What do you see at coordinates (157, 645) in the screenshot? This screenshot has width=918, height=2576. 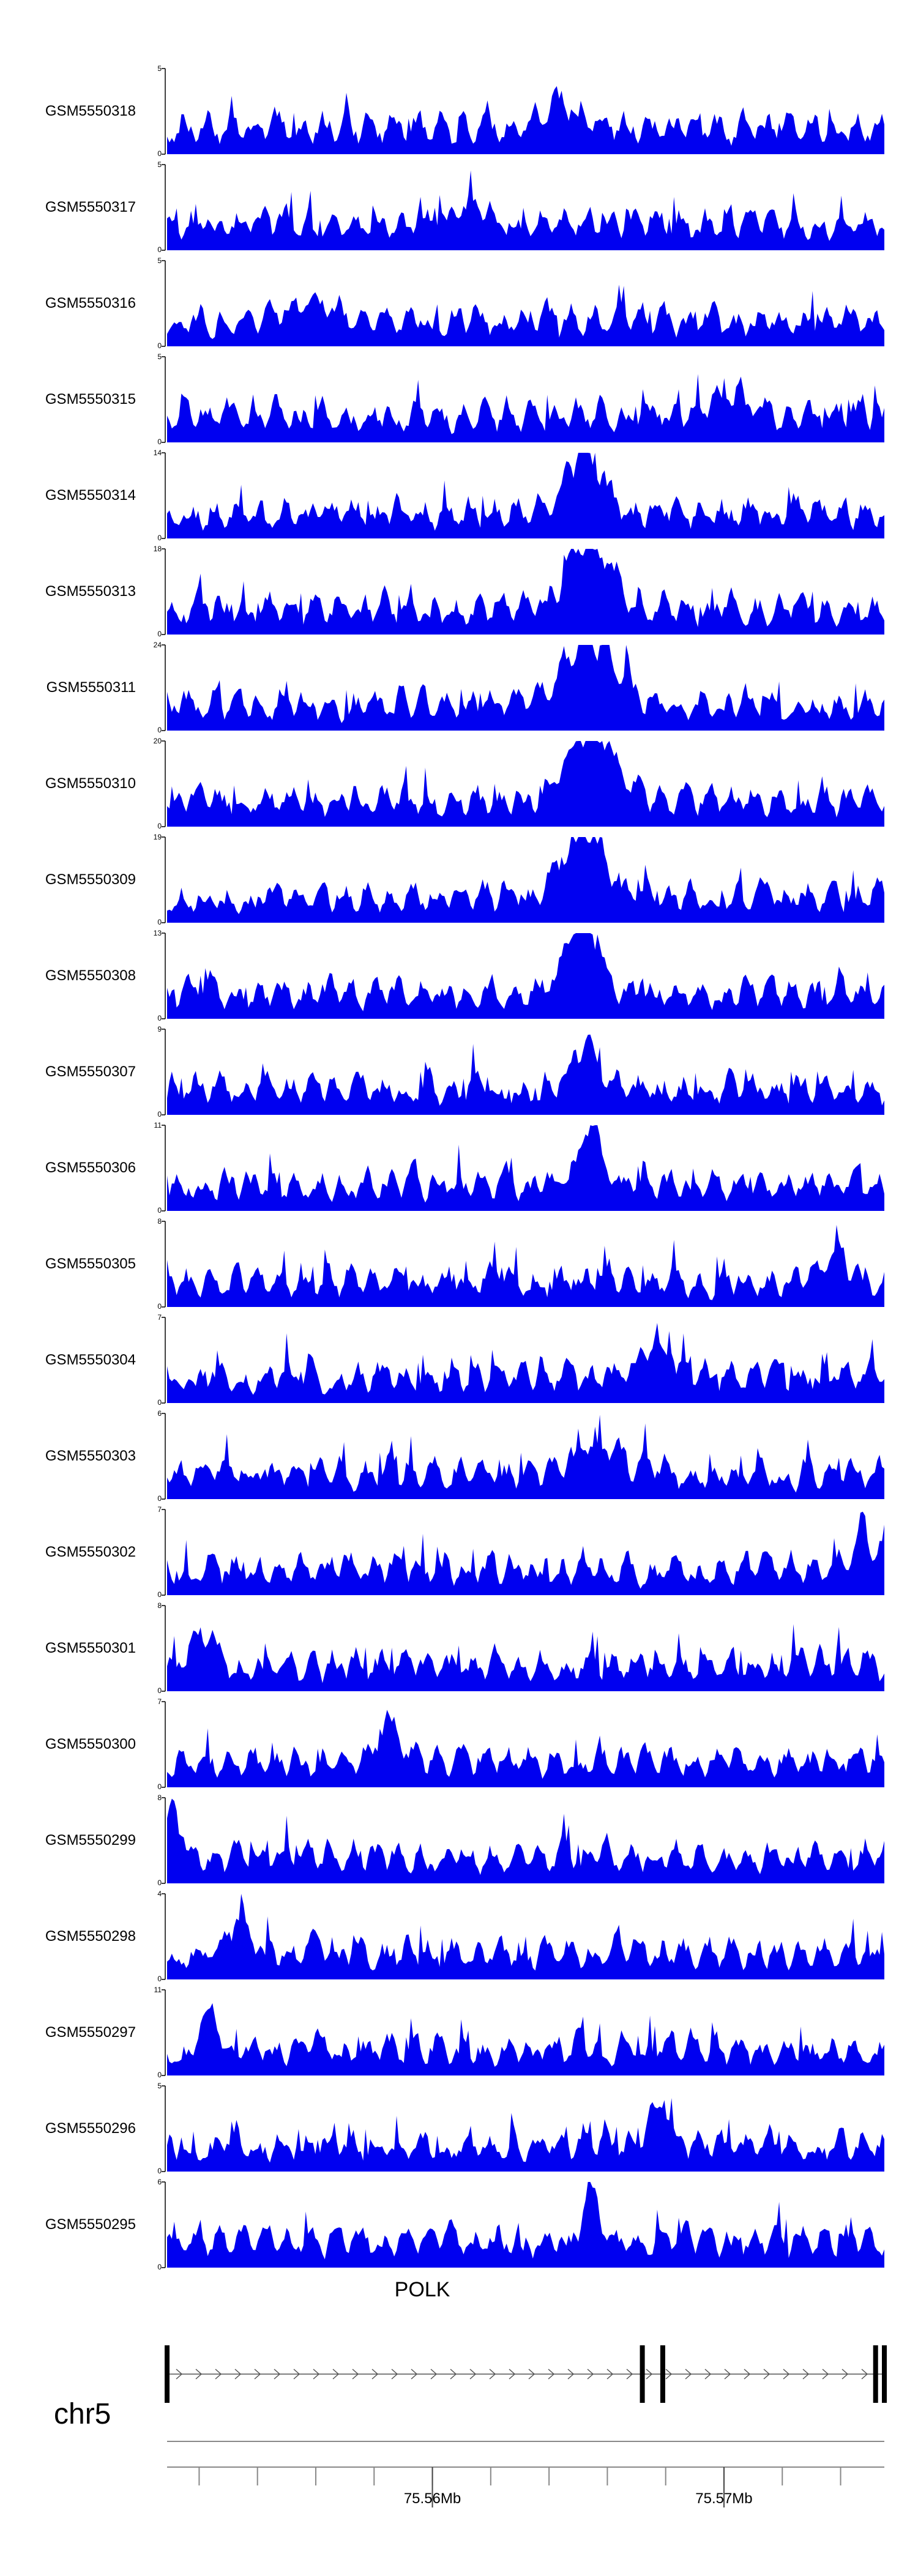 I see `y-max-label: 24` at bounding box center [157, 645].